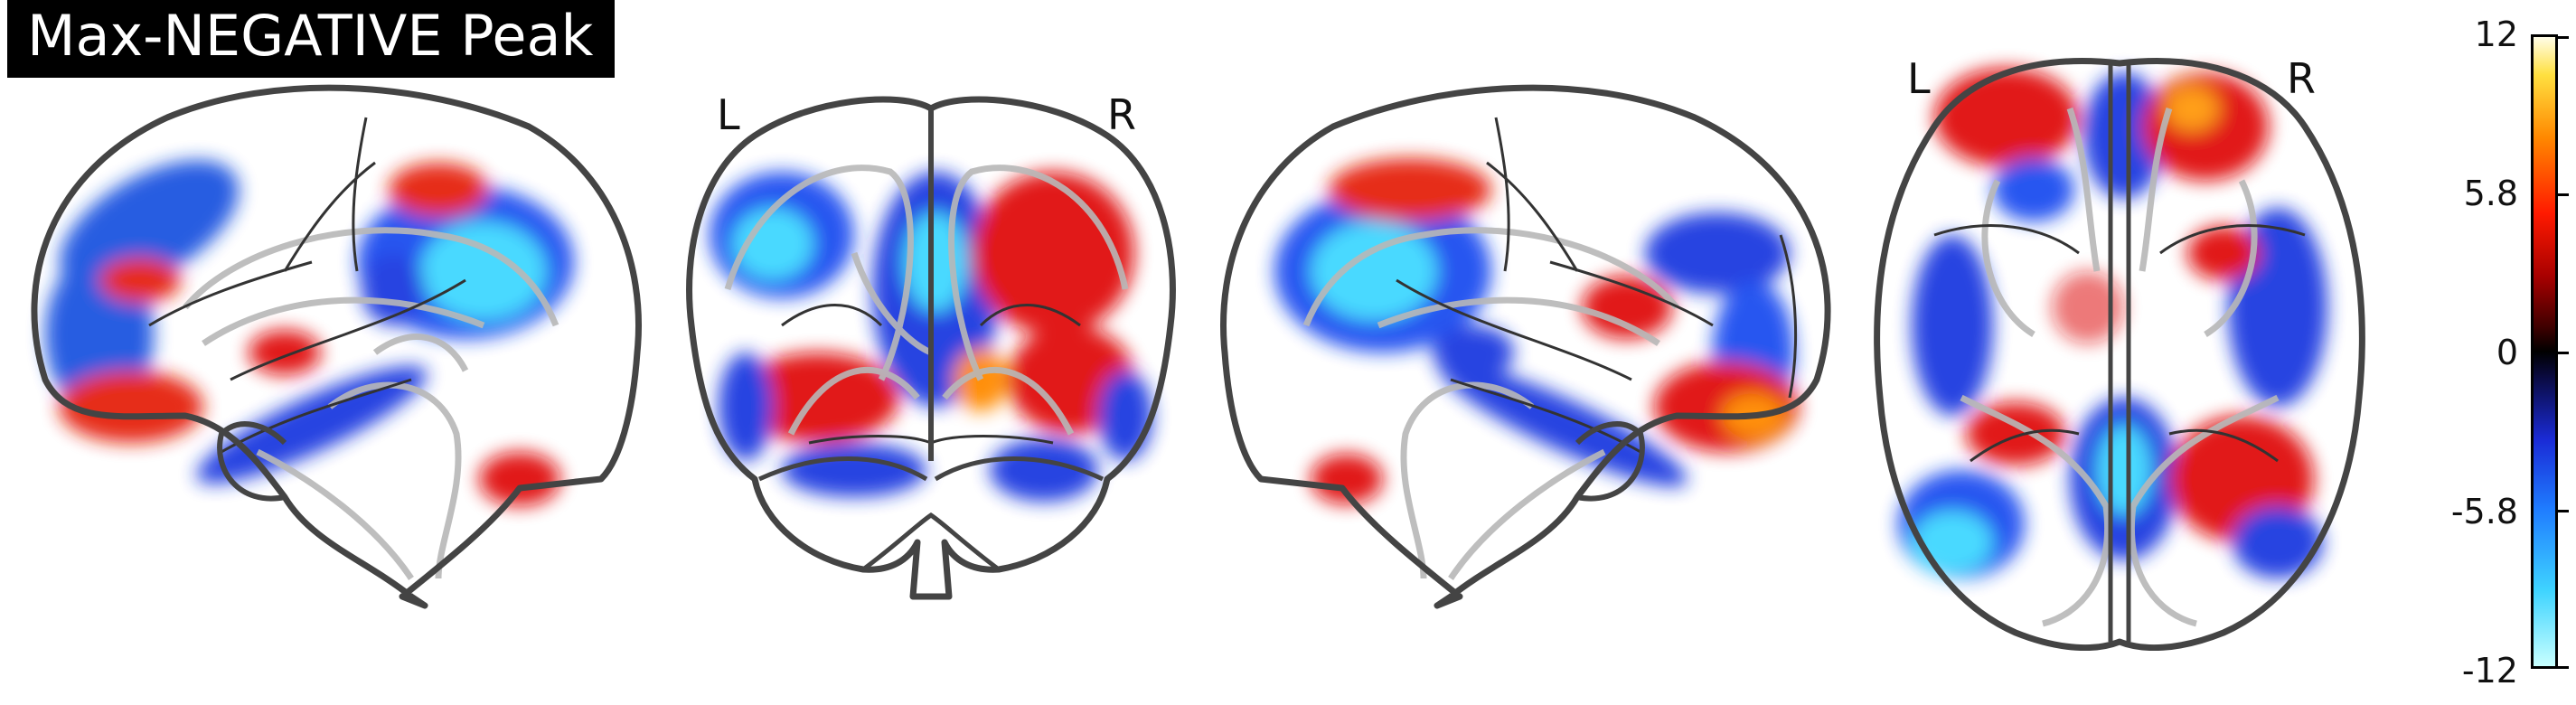 Image resolution: width=2576 pixels, height=705 pixels. I want to click on axial-label-left: L, so click(1919, 78).